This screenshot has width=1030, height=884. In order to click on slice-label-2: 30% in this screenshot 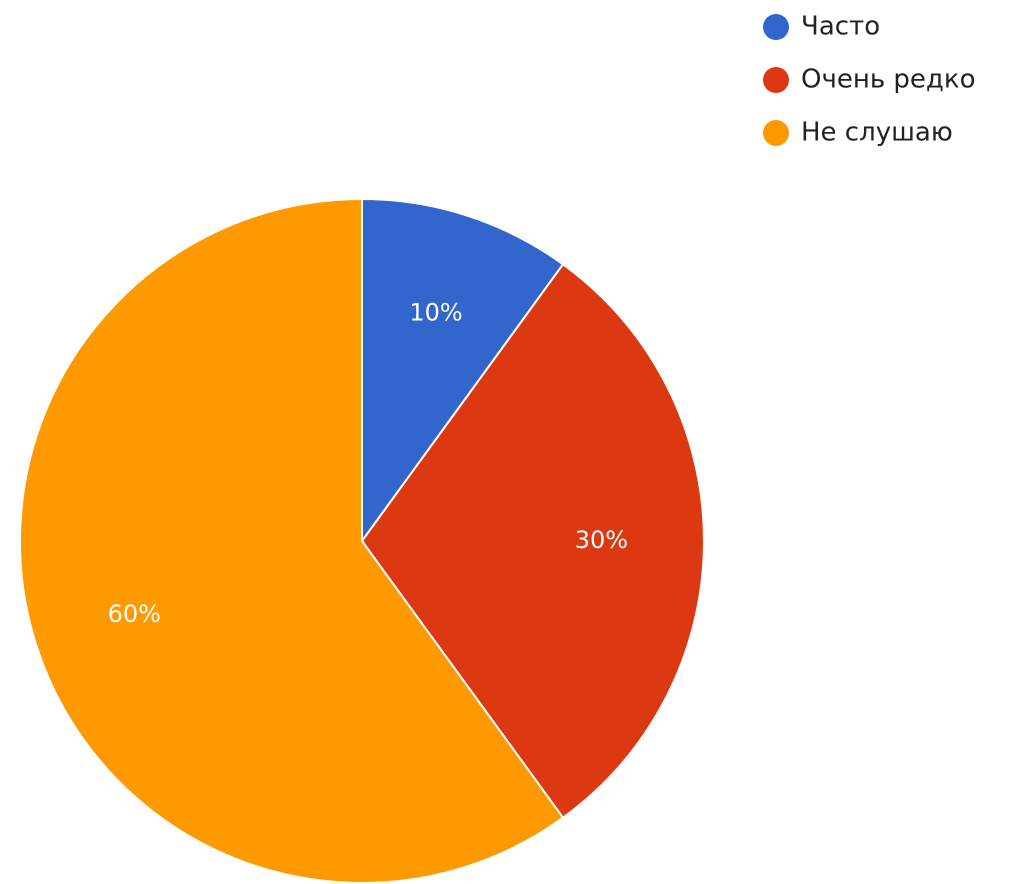, I will do `click(601, 540)`.